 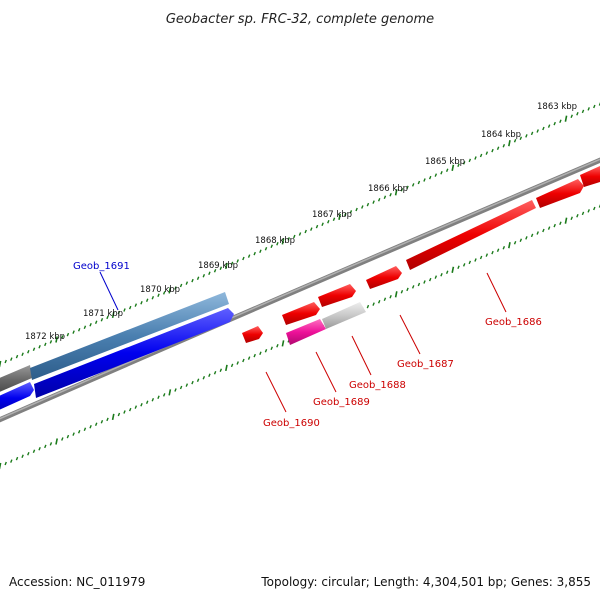 What do you see at coordinates (560, 193) in the screenshot?
I see `gene-geob-1686-next` at bounding box center [560, 193].